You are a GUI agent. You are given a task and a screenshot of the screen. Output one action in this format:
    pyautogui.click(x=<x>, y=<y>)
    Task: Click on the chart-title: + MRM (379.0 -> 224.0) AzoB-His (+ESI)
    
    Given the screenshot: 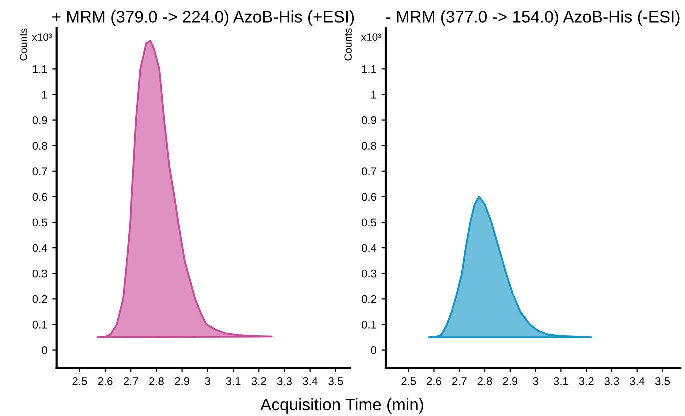 What is the action you would take?
    pyautogui.click(x=203, y=18)
    